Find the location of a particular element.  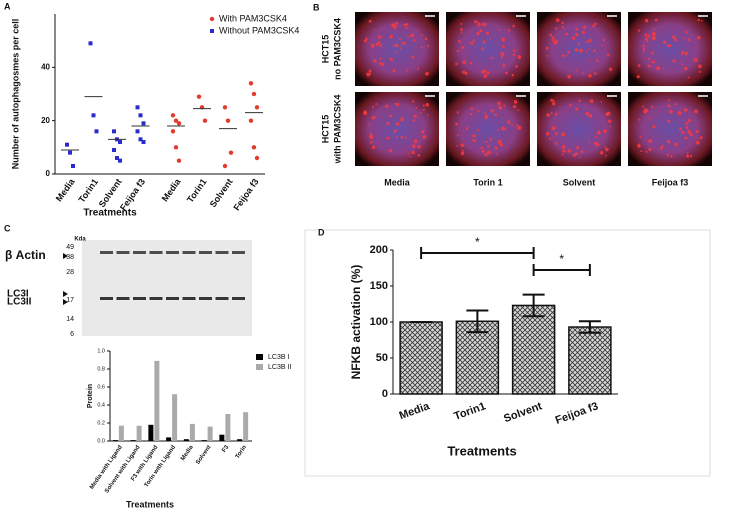

y-tick-label: 150 is located at coordinates (379, 286).